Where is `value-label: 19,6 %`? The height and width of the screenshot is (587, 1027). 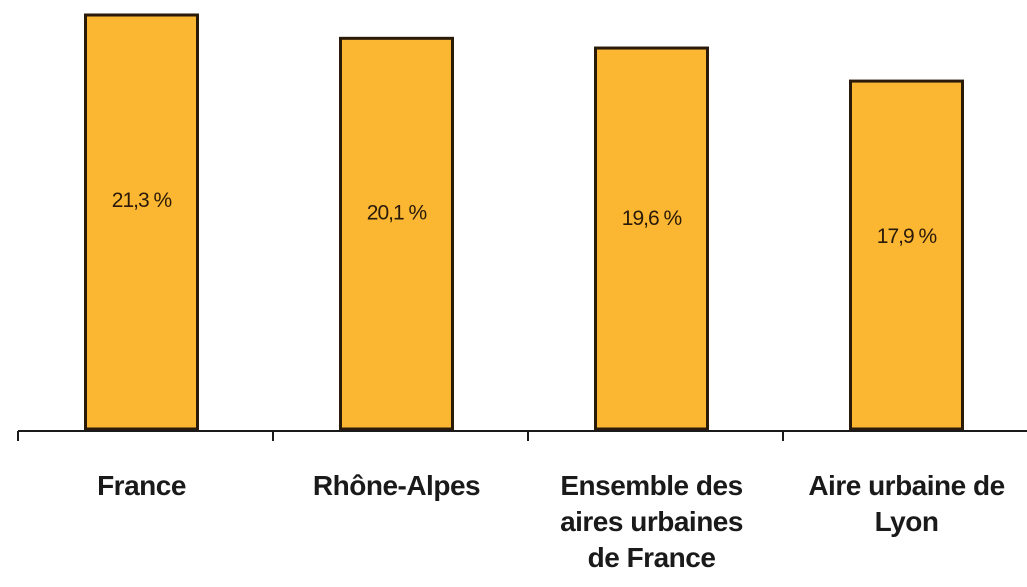 value-label: 19,6 % is located at coordinates (652, 218).